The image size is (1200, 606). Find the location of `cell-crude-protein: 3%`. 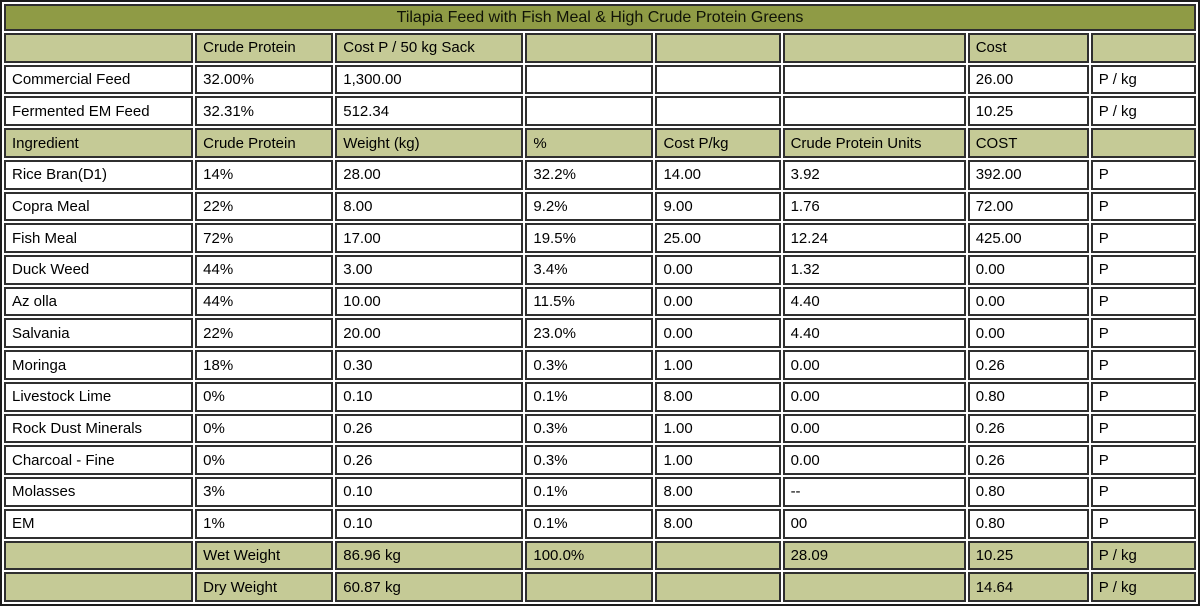

cell-crude-protein: 3% is located at coordinates (264, 492).